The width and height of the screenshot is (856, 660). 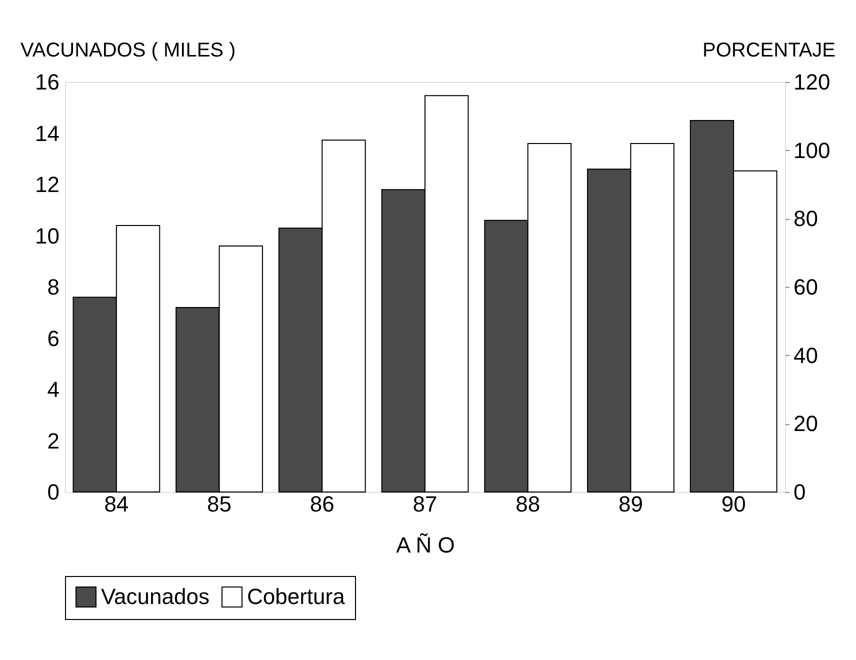 What do you see at coordinates (53, 338) in the screenshot?
I see `y-tick-label: 6` at bounding box center [53, 338].